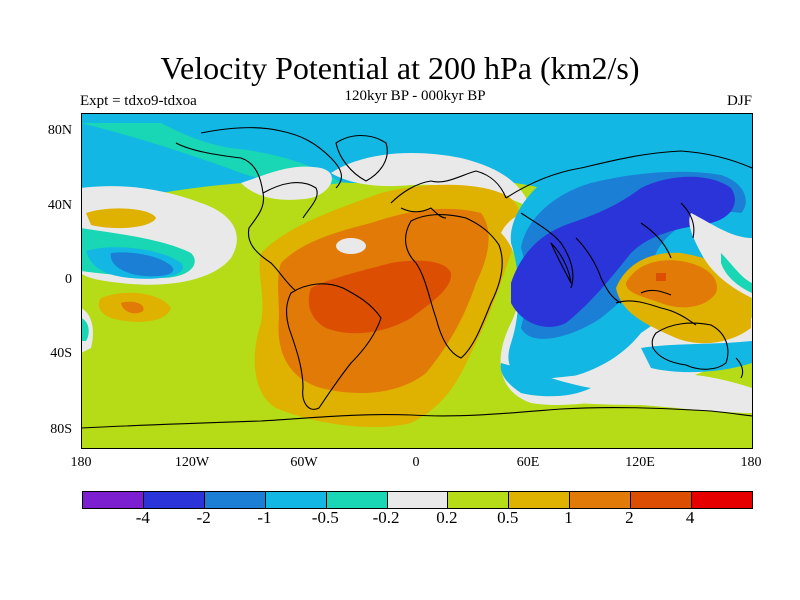  I want to click on colorbar-label: 1, so click(568, 517).